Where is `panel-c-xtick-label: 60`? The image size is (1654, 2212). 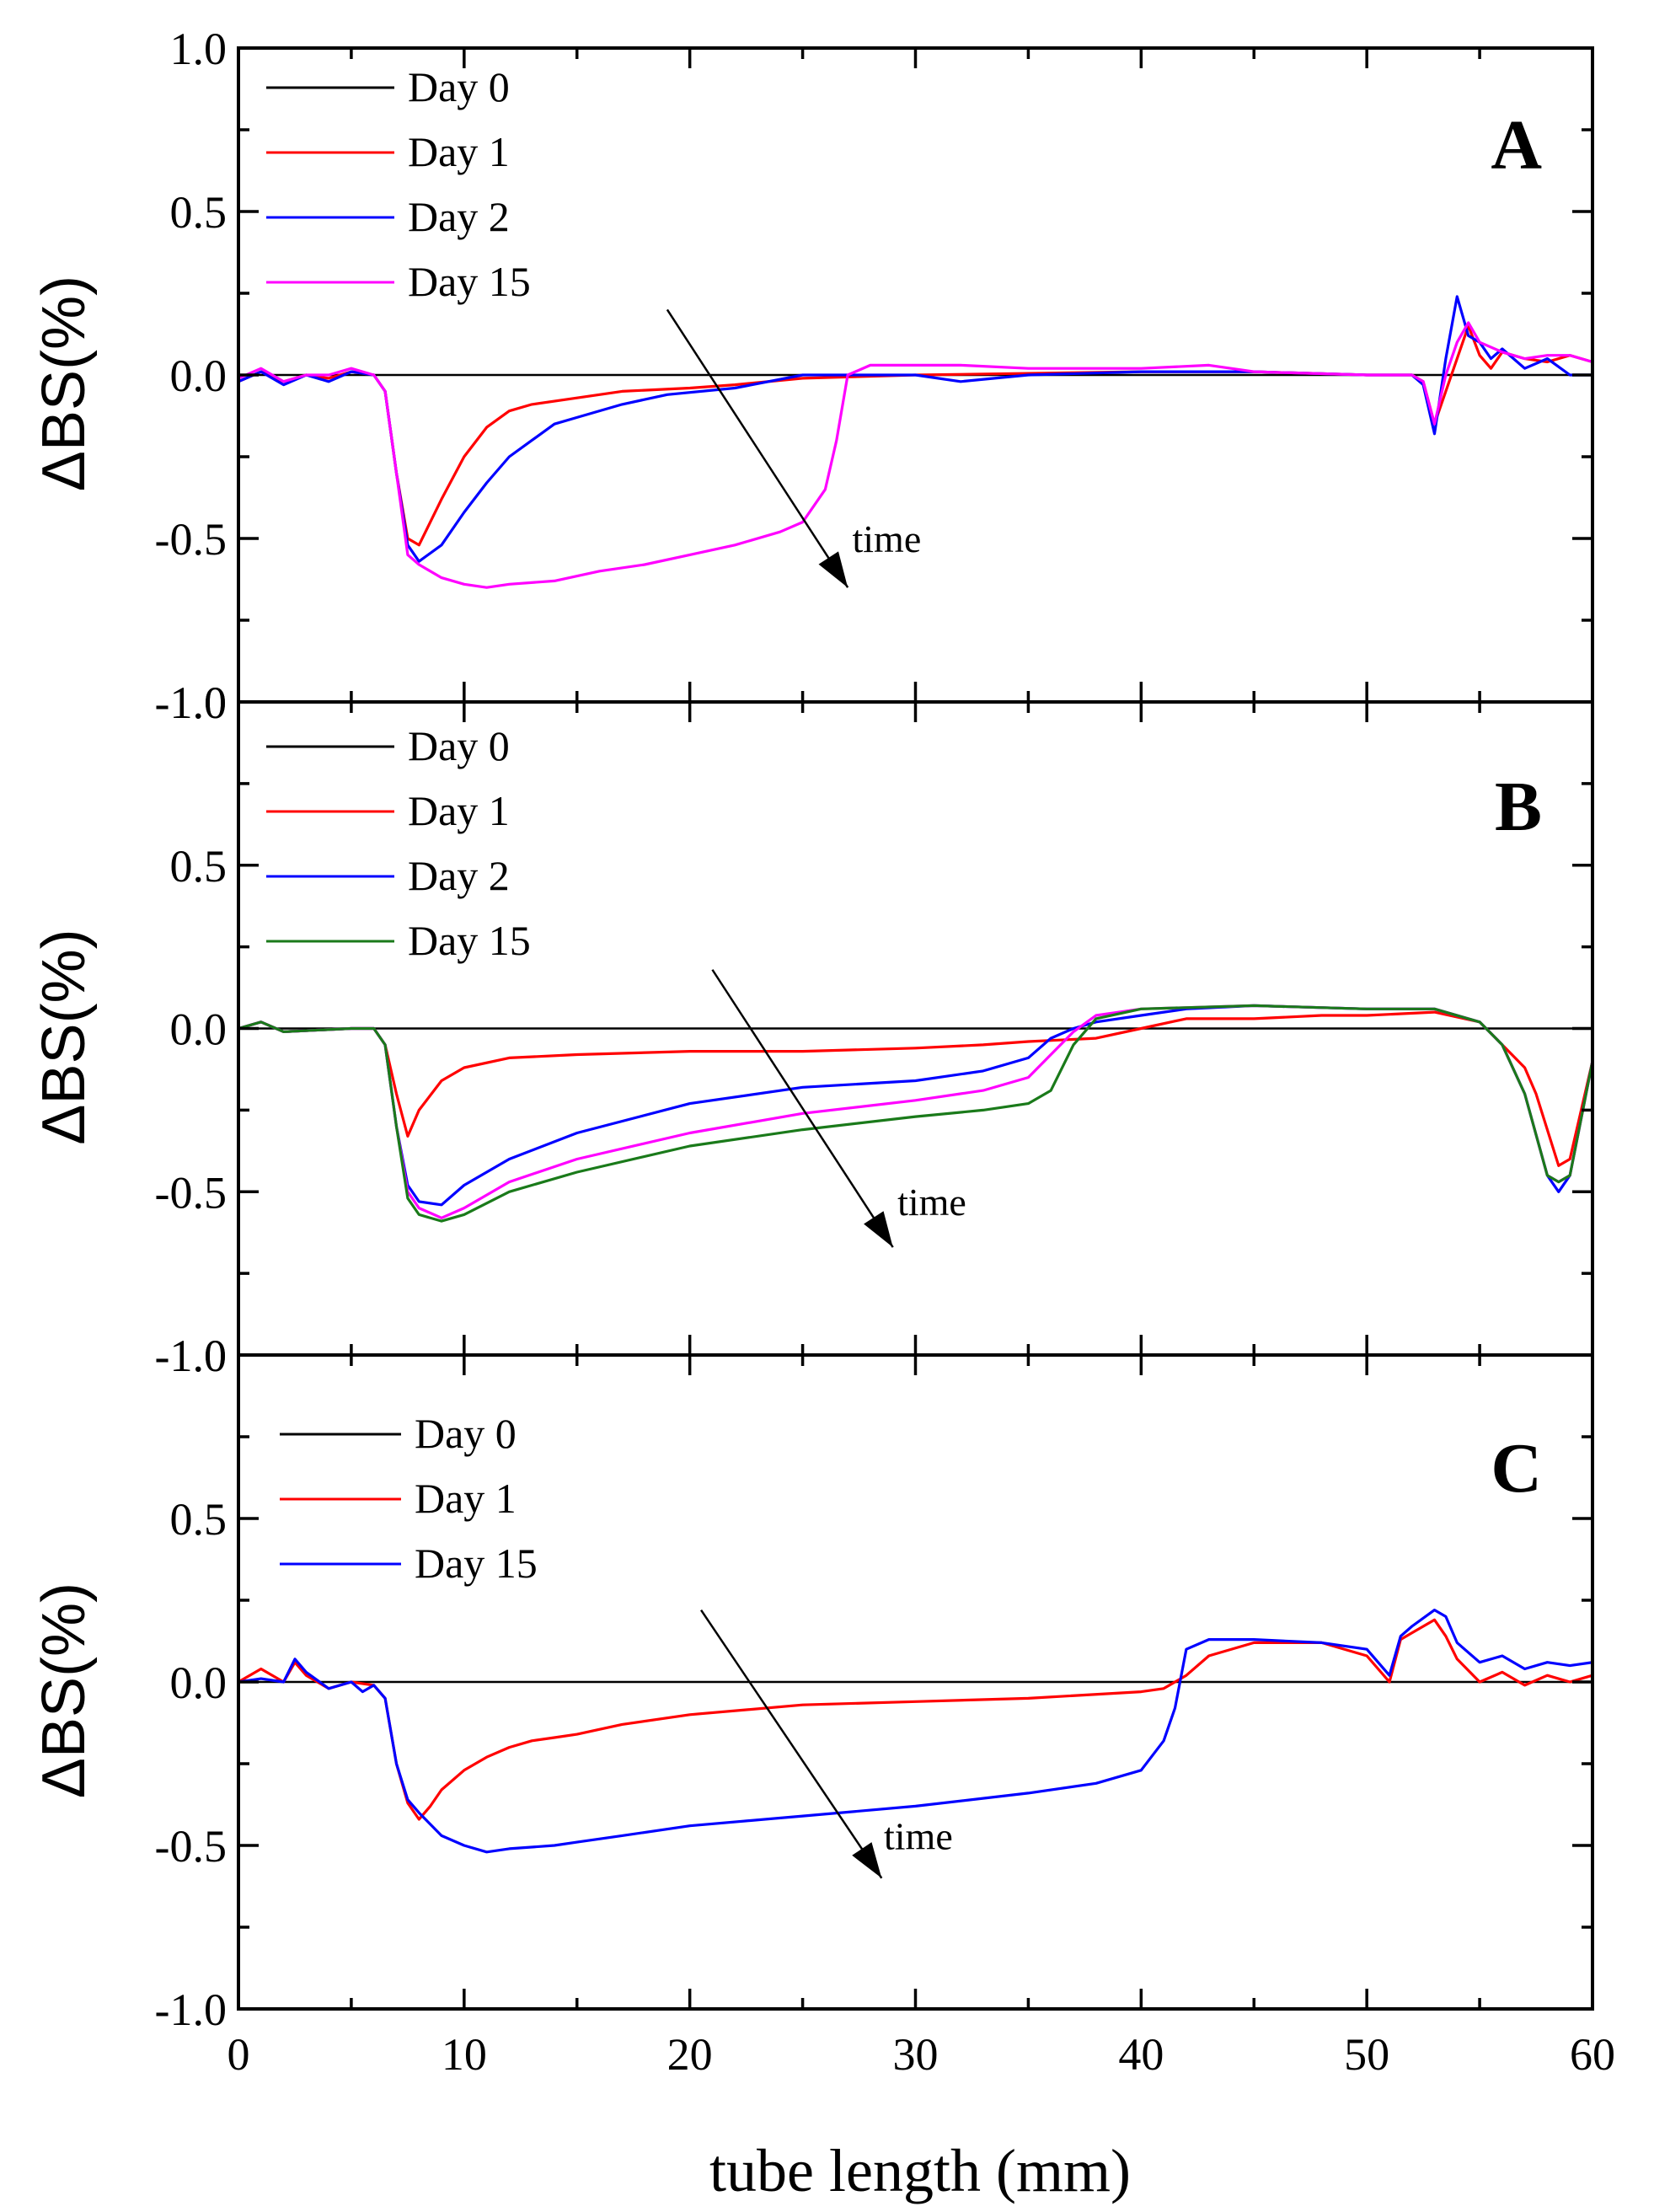
panel-c-xtick-label: 60 is located at coordinates (1592, 2054).